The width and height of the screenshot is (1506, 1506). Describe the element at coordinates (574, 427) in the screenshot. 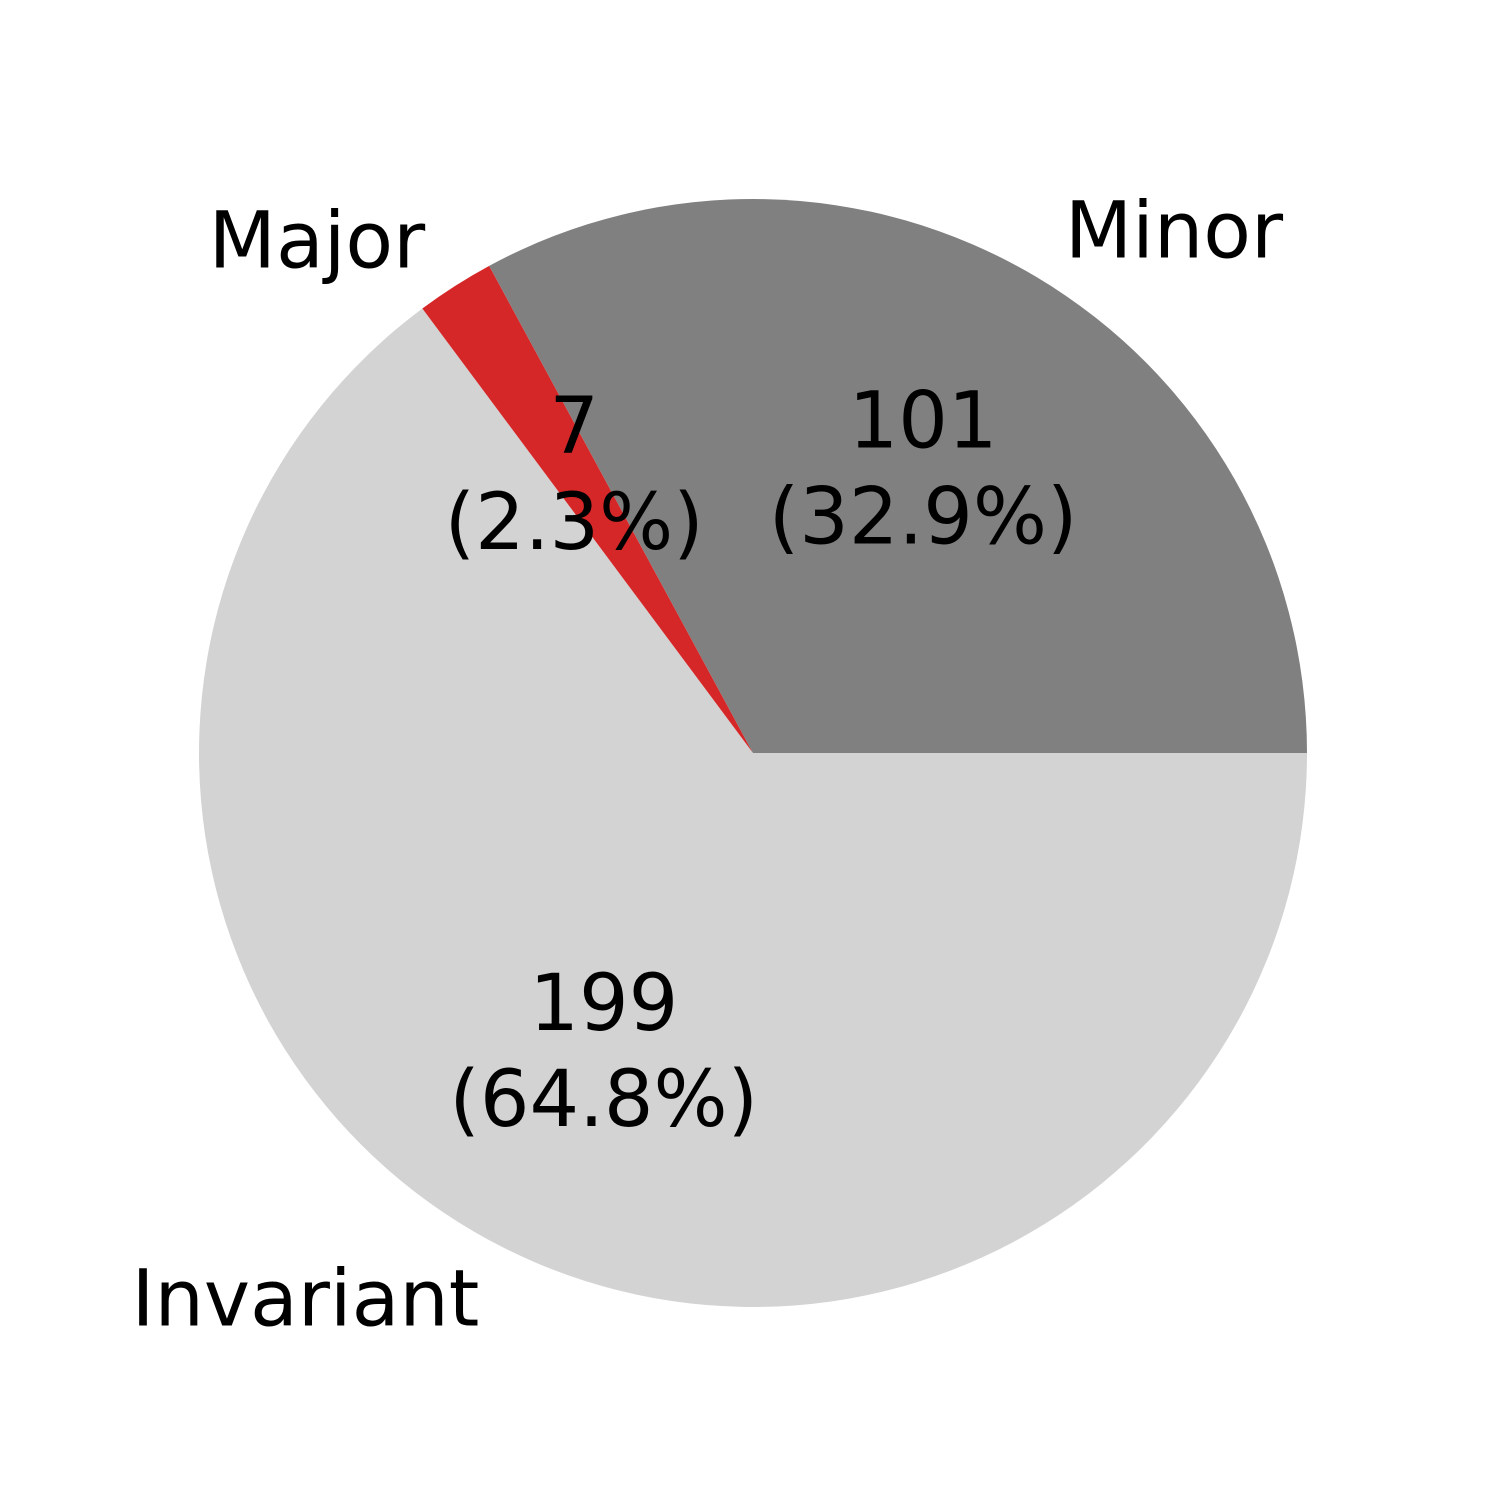

I see `slice-value-major: 7` at that location.